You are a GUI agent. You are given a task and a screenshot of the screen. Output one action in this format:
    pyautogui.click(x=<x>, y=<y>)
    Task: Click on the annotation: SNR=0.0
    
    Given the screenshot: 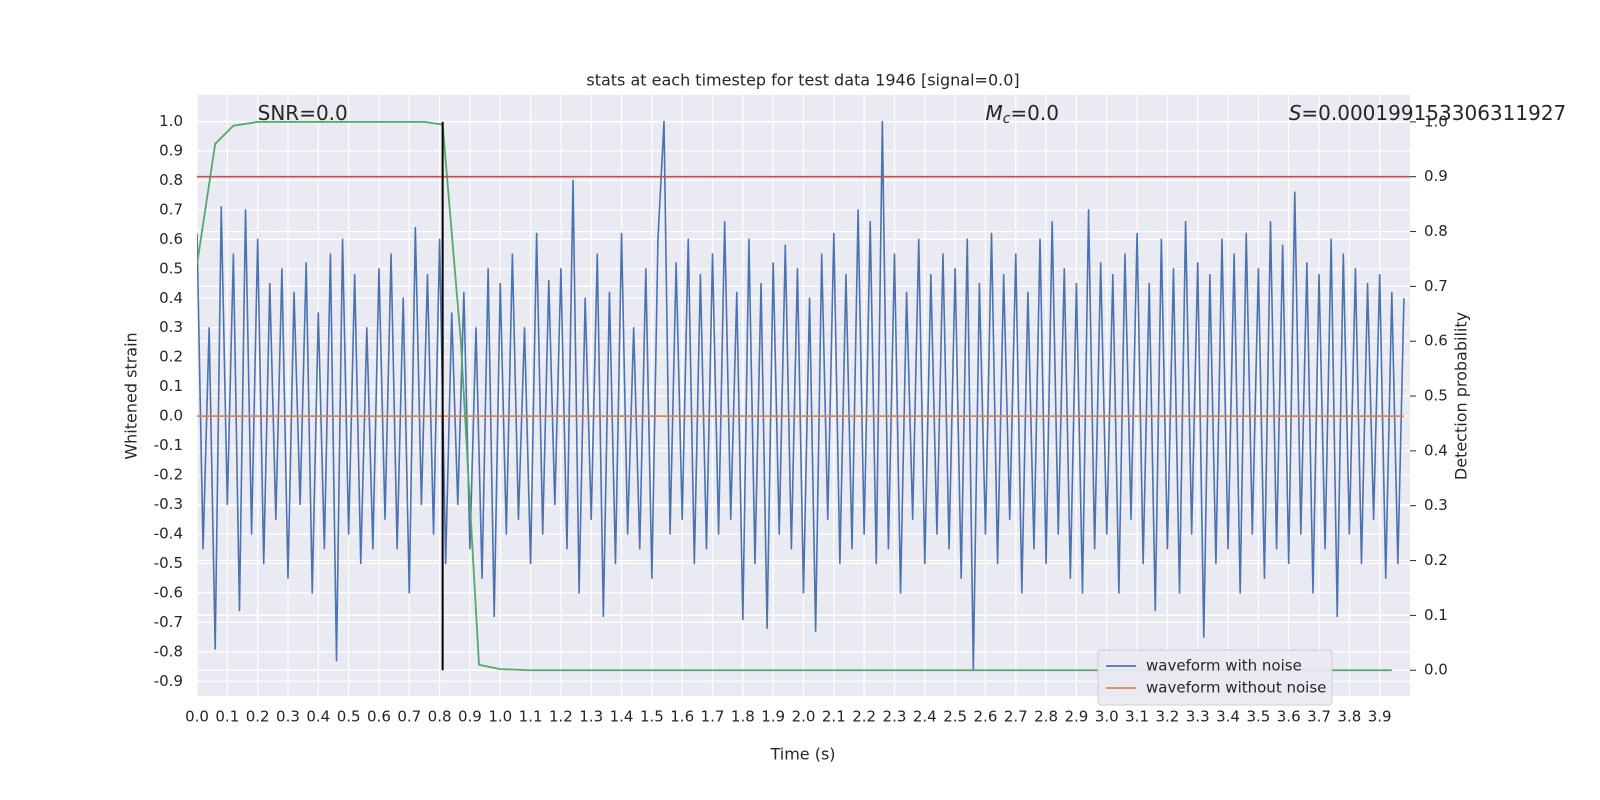 What is the action you would take?
    pyautogui.click(x=303, y=113)
    